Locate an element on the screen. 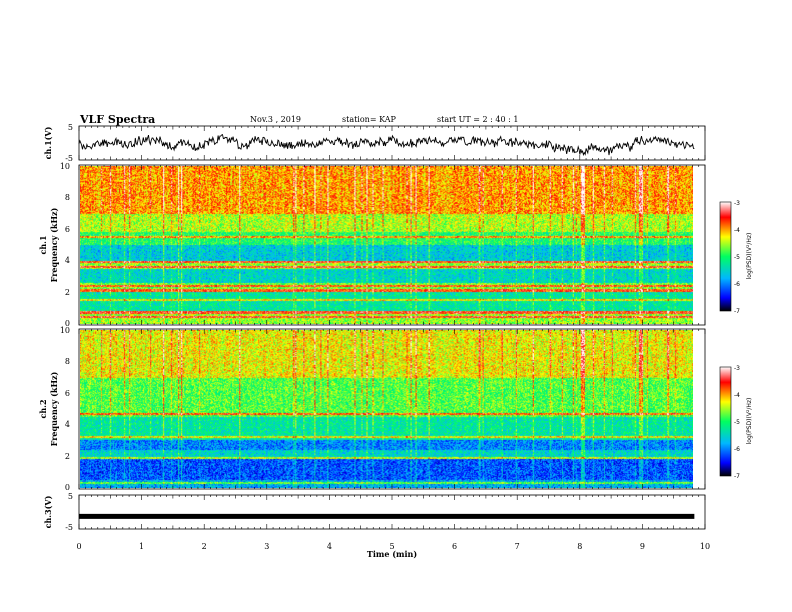 This screenshot has height=612, width=792. spec1-ytick-2: 2 is located at coordinates (67, 292).